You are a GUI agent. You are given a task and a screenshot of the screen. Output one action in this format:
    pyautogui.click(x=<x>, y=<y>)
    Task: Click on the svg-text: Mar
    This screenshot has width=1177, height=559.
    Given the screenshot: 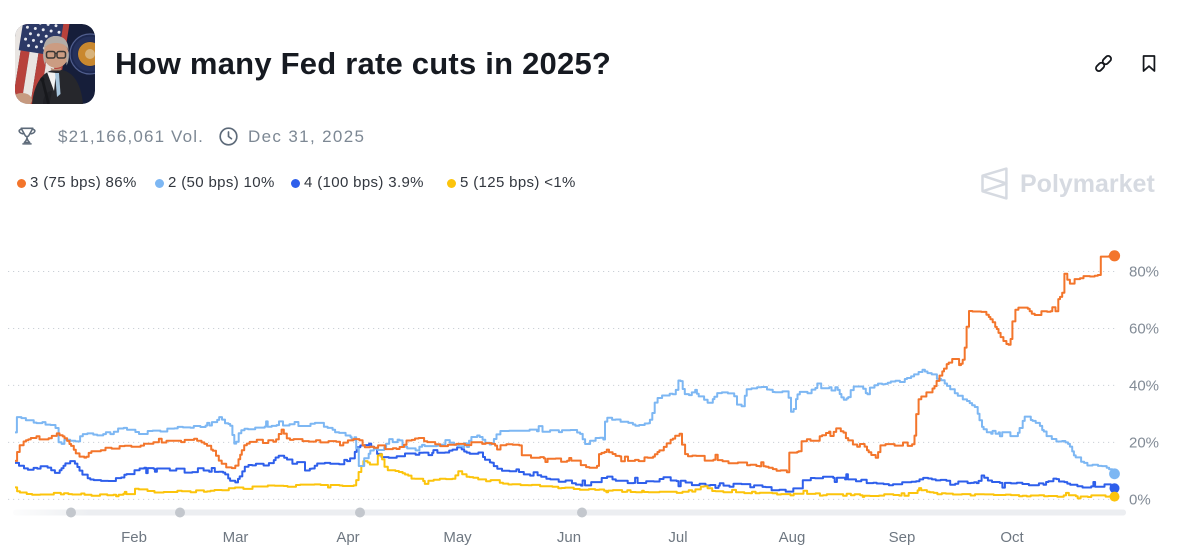 What is the action you would take?
    pyautogui.click(x=236, y=537)
    